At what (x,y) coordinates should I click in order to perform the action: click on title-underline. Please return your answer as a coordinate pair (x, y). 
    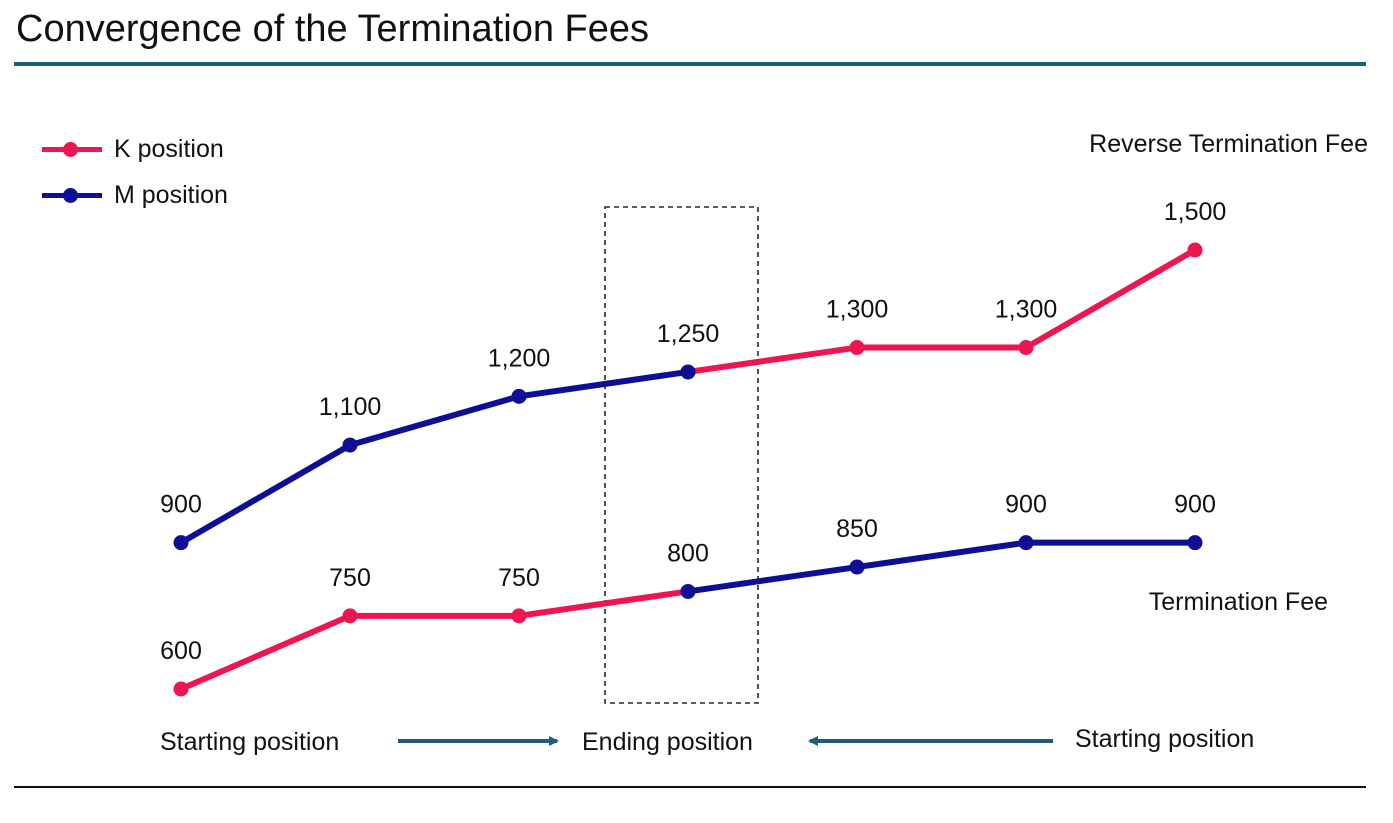
    Looking at the image, I should click on (690, 64).